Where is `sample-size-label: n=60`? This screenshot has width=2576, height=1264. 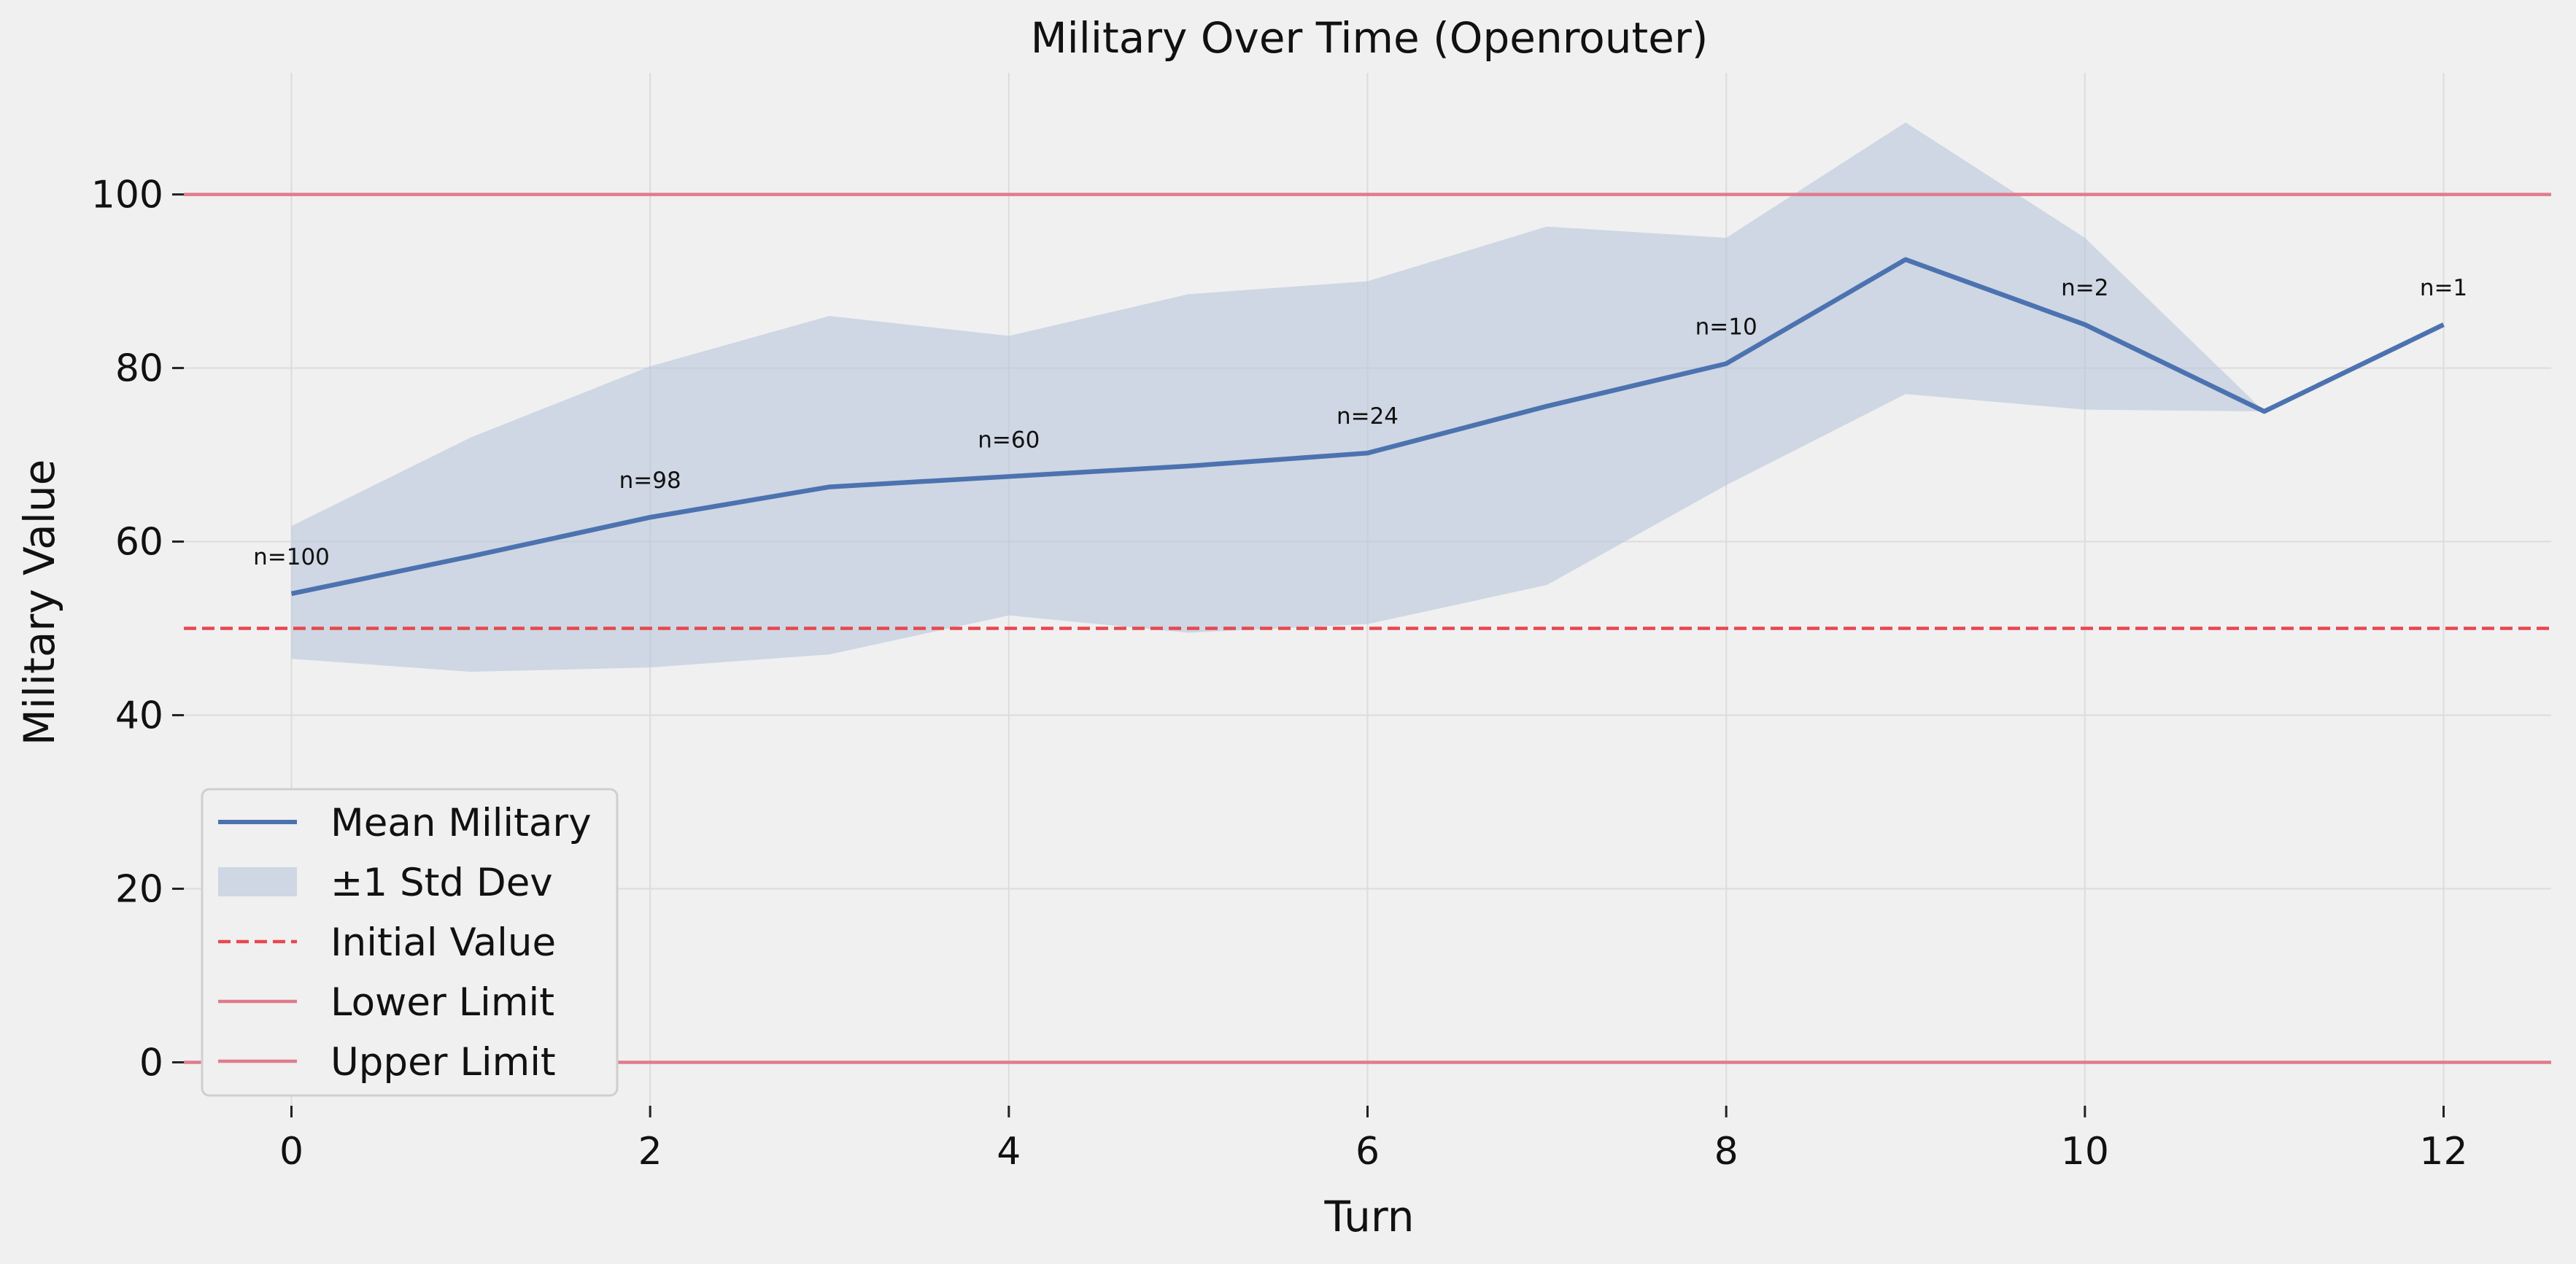 sample-size-label: n=60 is located at coordinates (1009, 440).